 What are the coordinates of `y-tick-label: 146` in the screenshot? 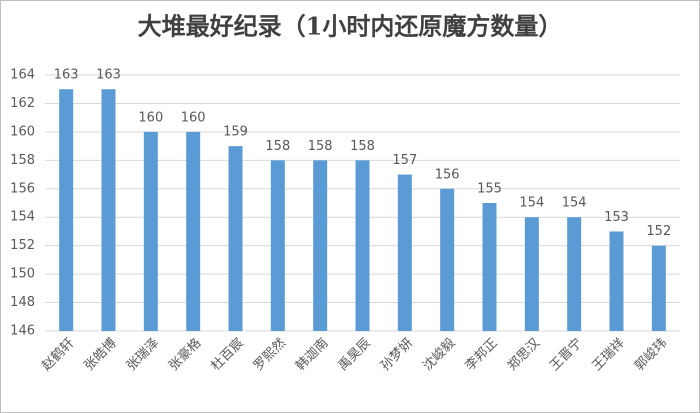 It's located at (22, 331).